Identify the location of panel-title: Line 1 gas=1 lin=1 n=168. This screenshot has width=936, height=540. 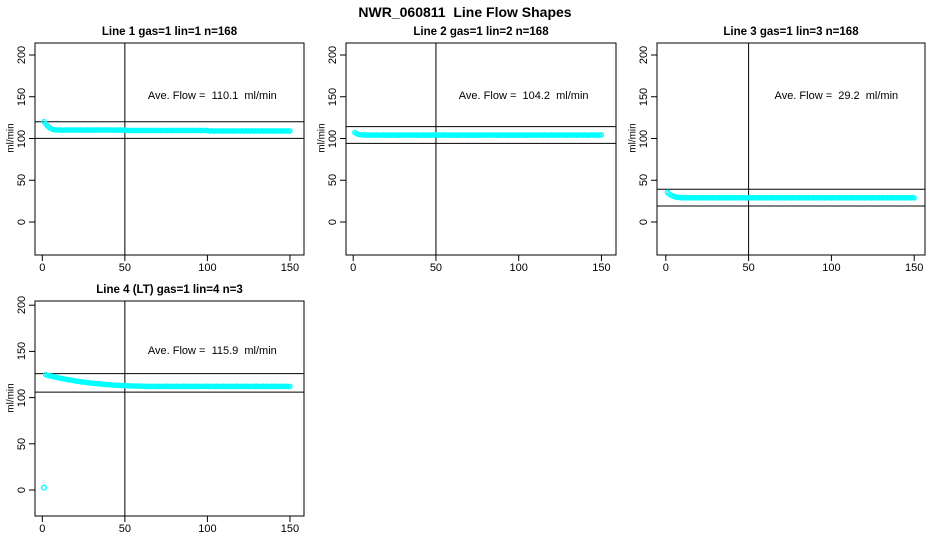
(169, 32).